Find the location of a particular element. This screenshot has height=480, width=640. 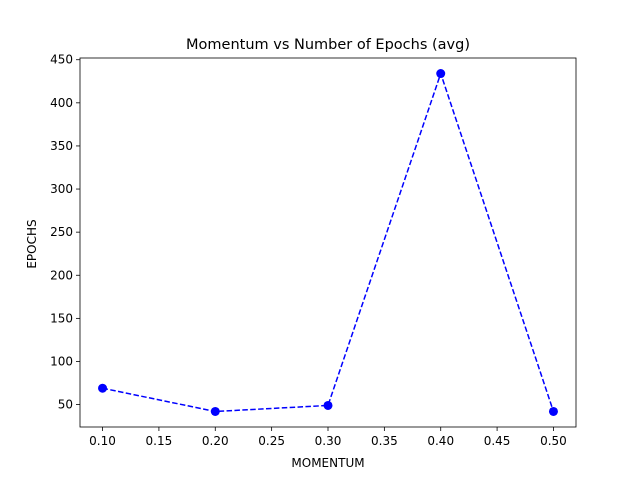

y-tick-label: 200 is located at coordinates (61, 275).